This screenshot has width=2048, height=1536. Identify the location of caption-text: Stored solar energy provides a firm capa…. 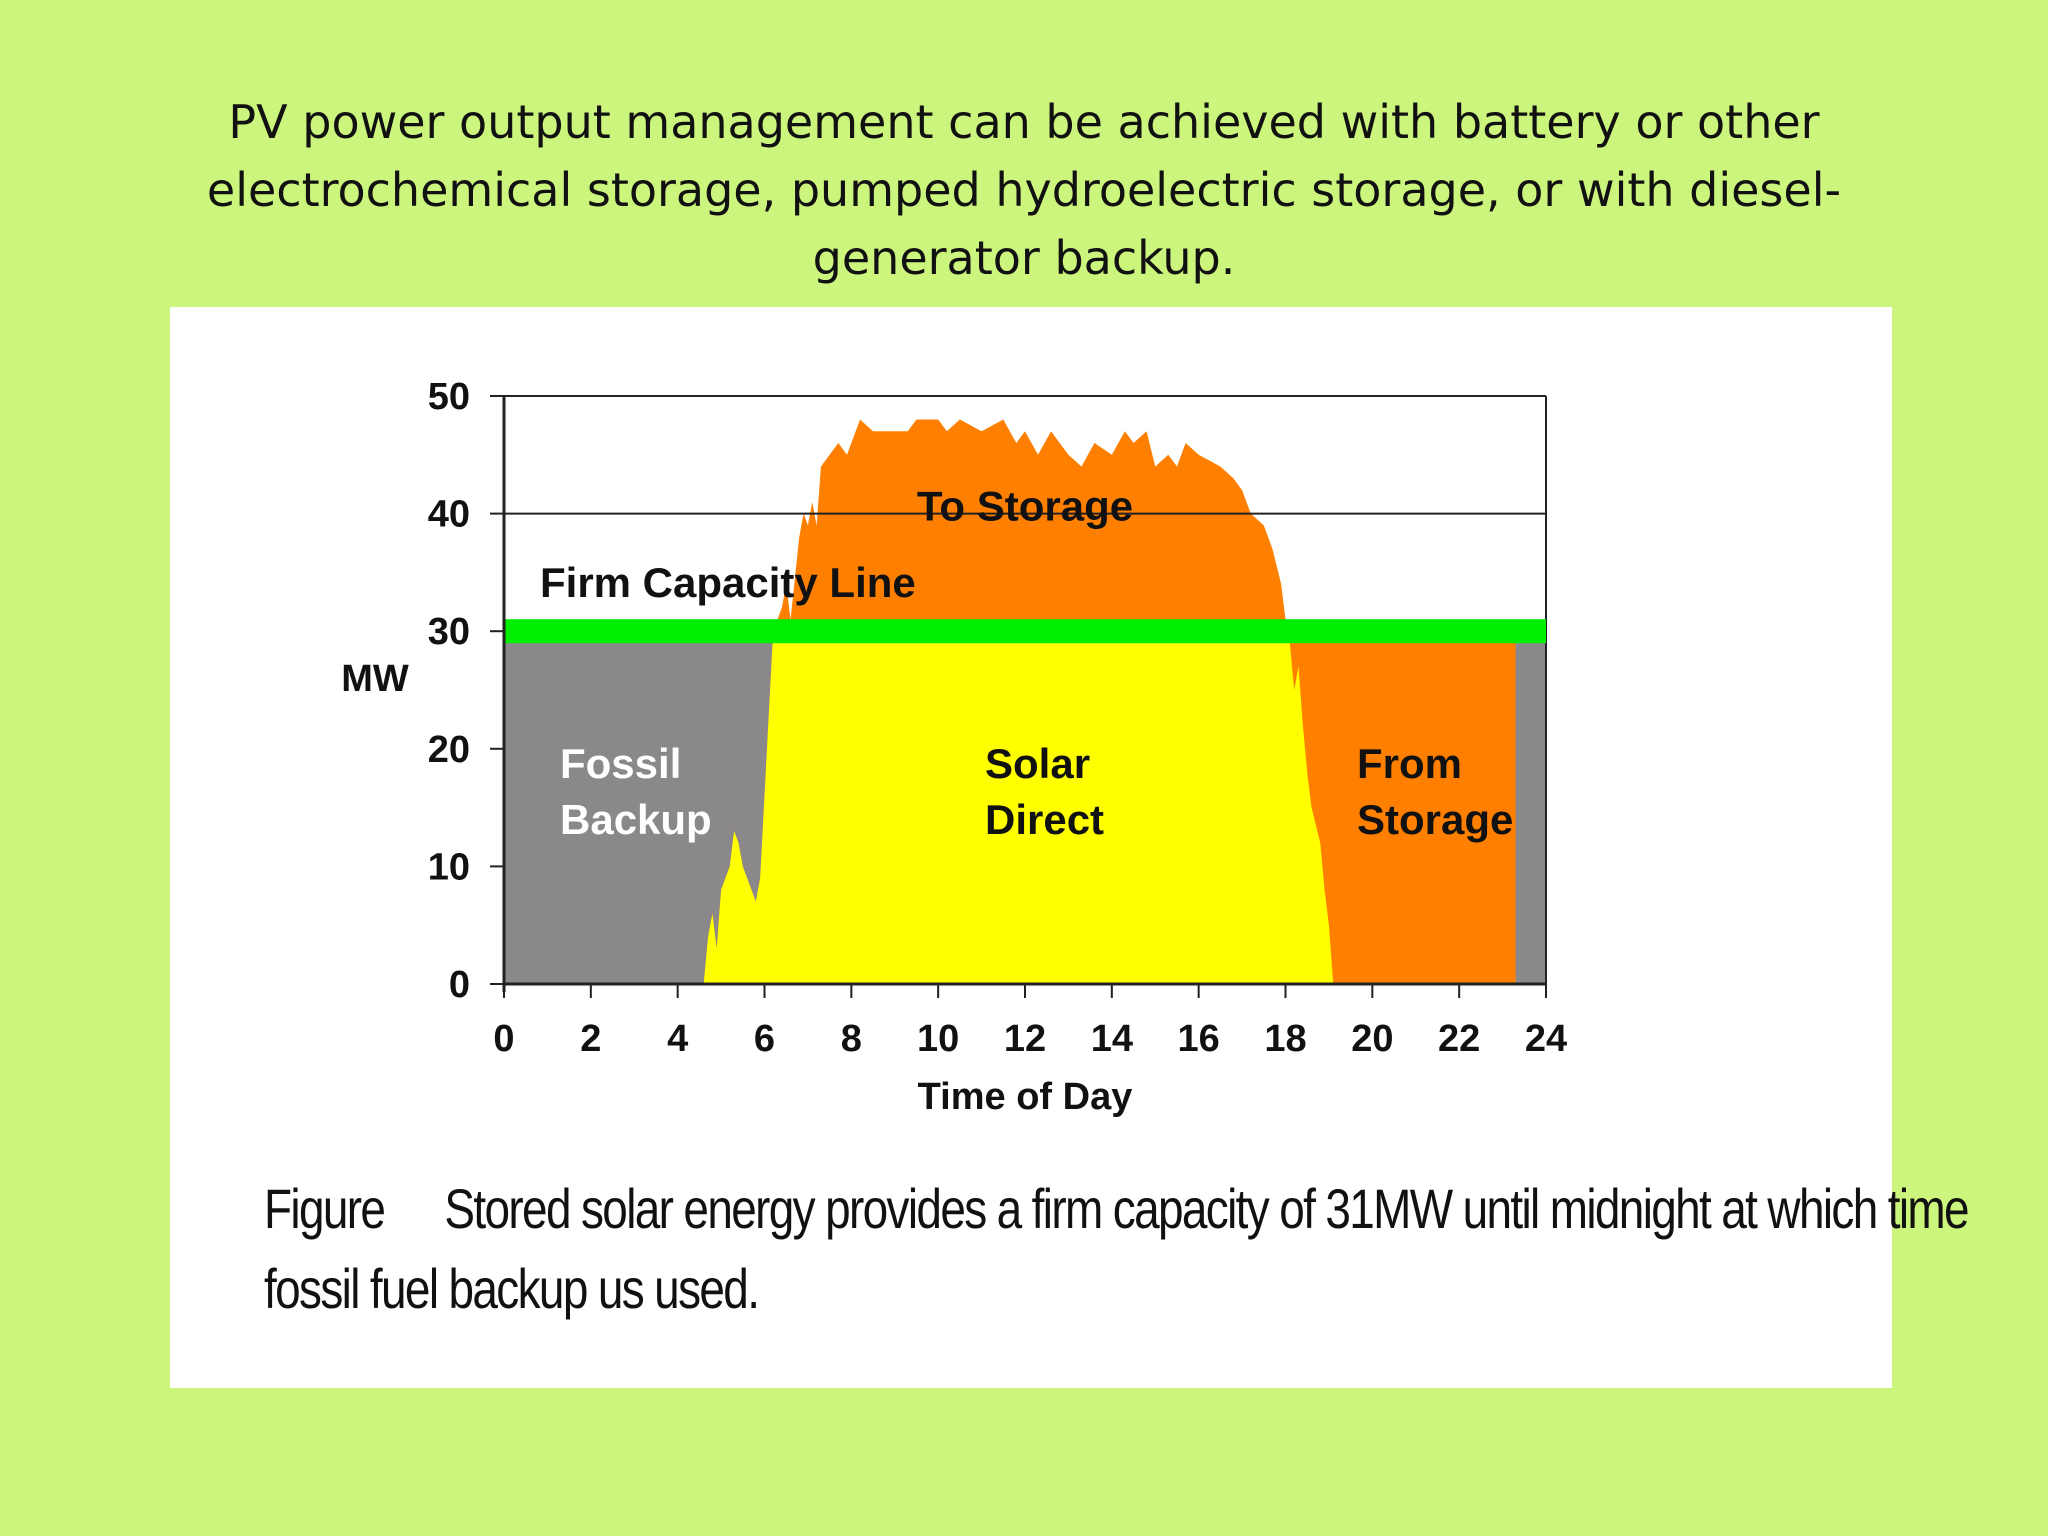
(1206, 1208).